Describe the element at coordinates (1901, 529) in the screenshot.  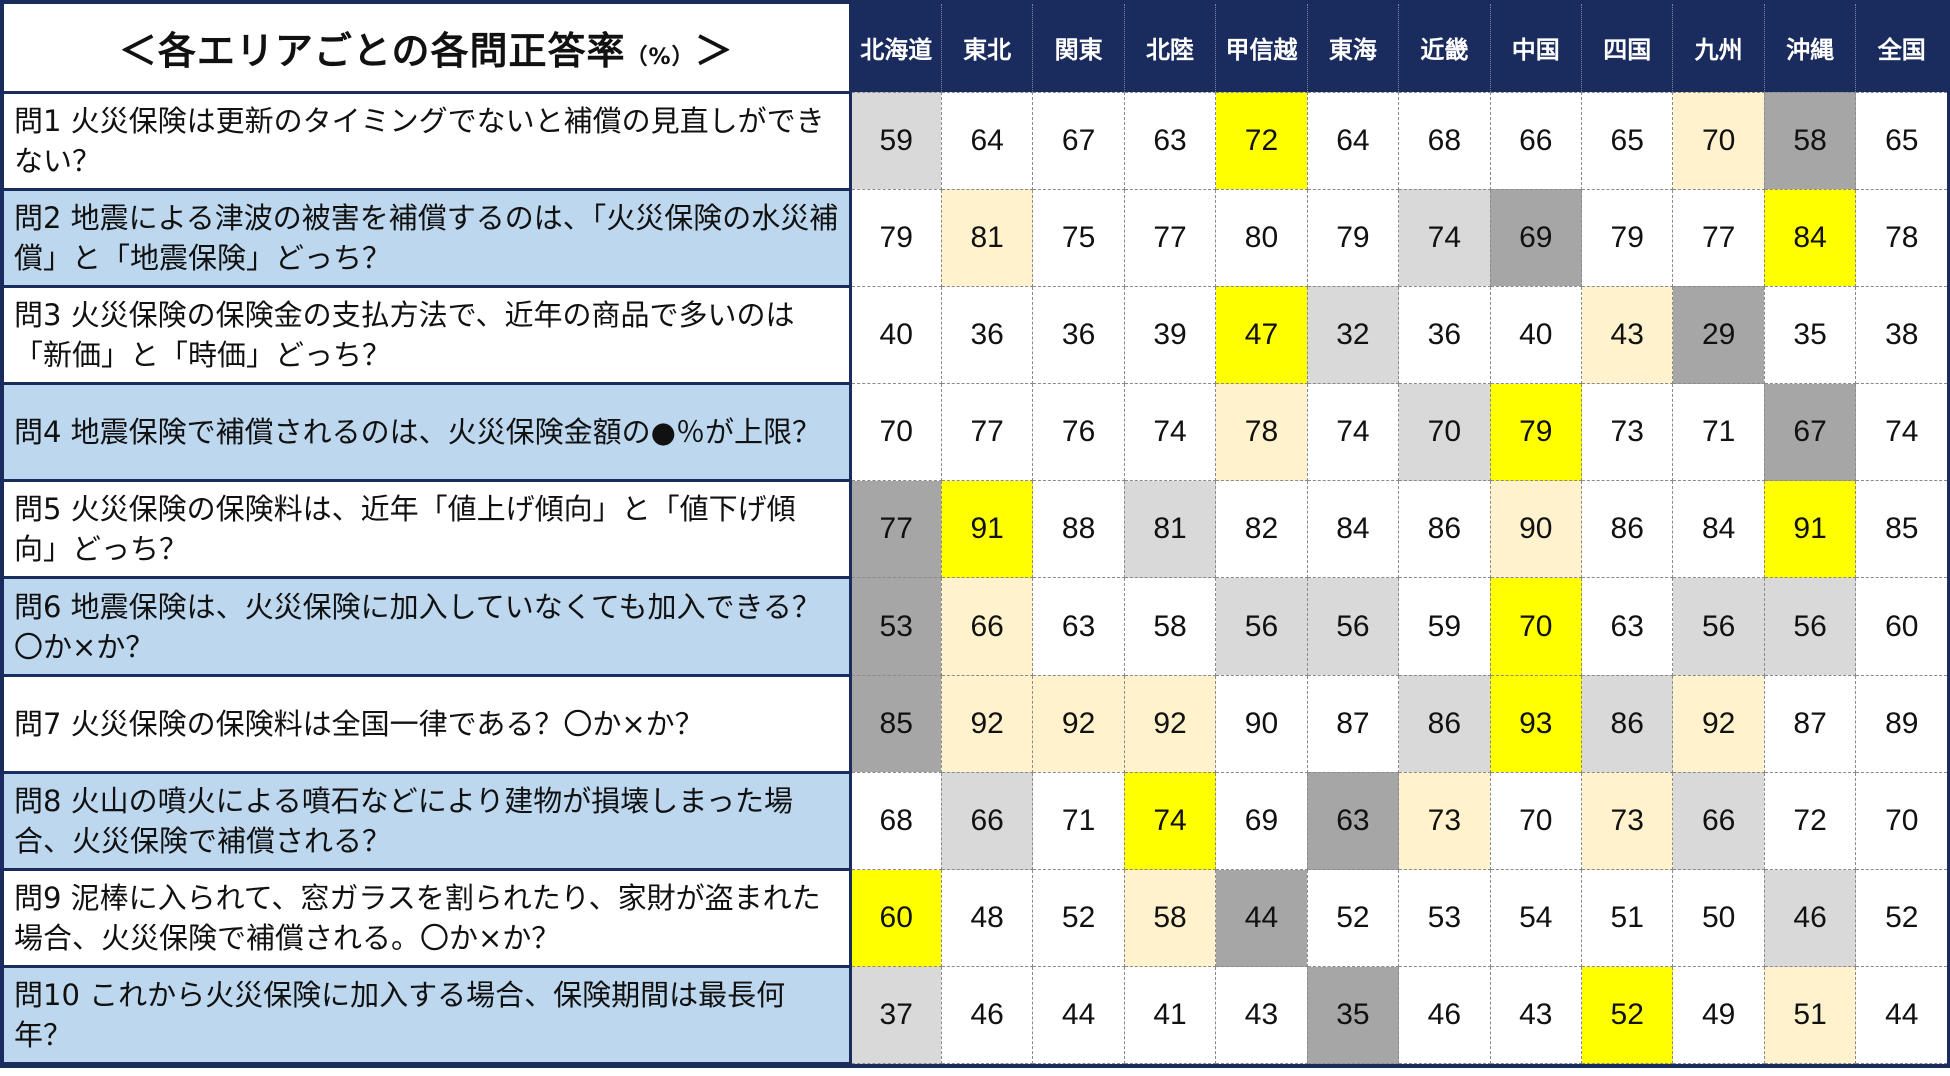
I see `value-cell: 85` at that location.